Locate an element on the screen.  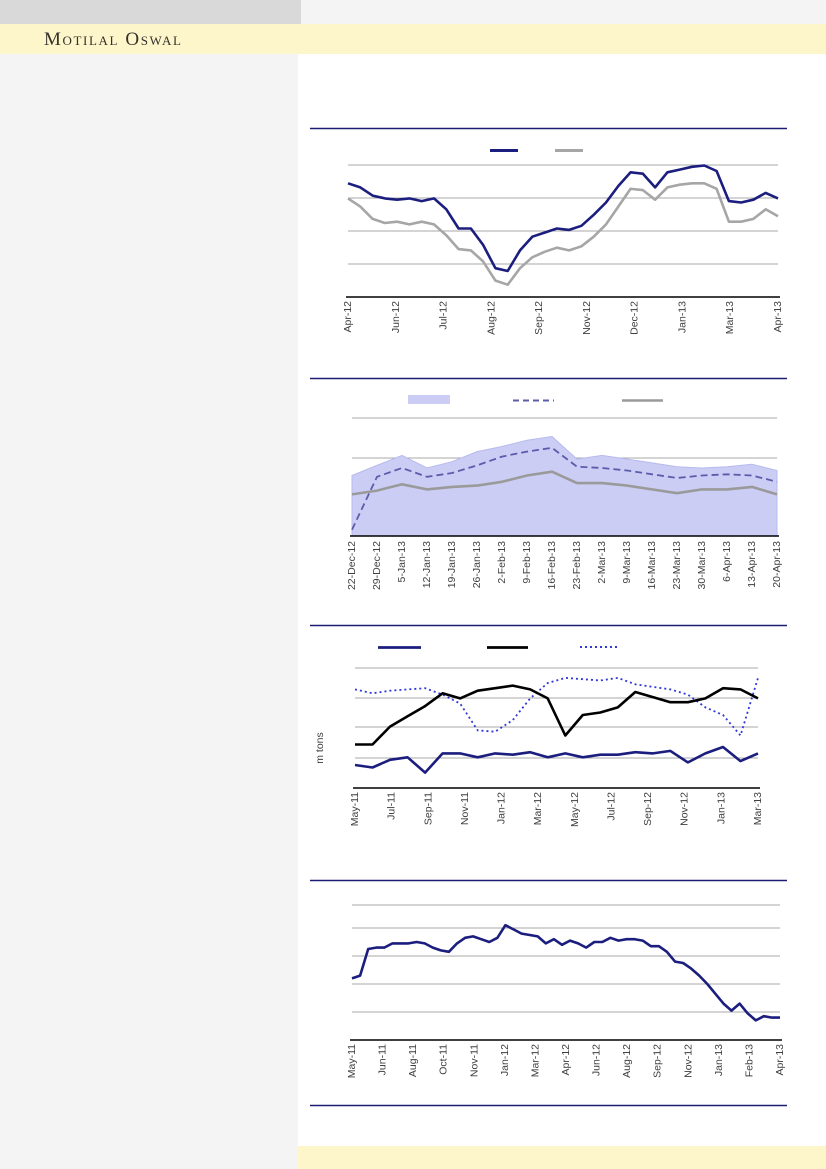
x-tick-label: Jun-11 is located at coordinates (383, 1059).